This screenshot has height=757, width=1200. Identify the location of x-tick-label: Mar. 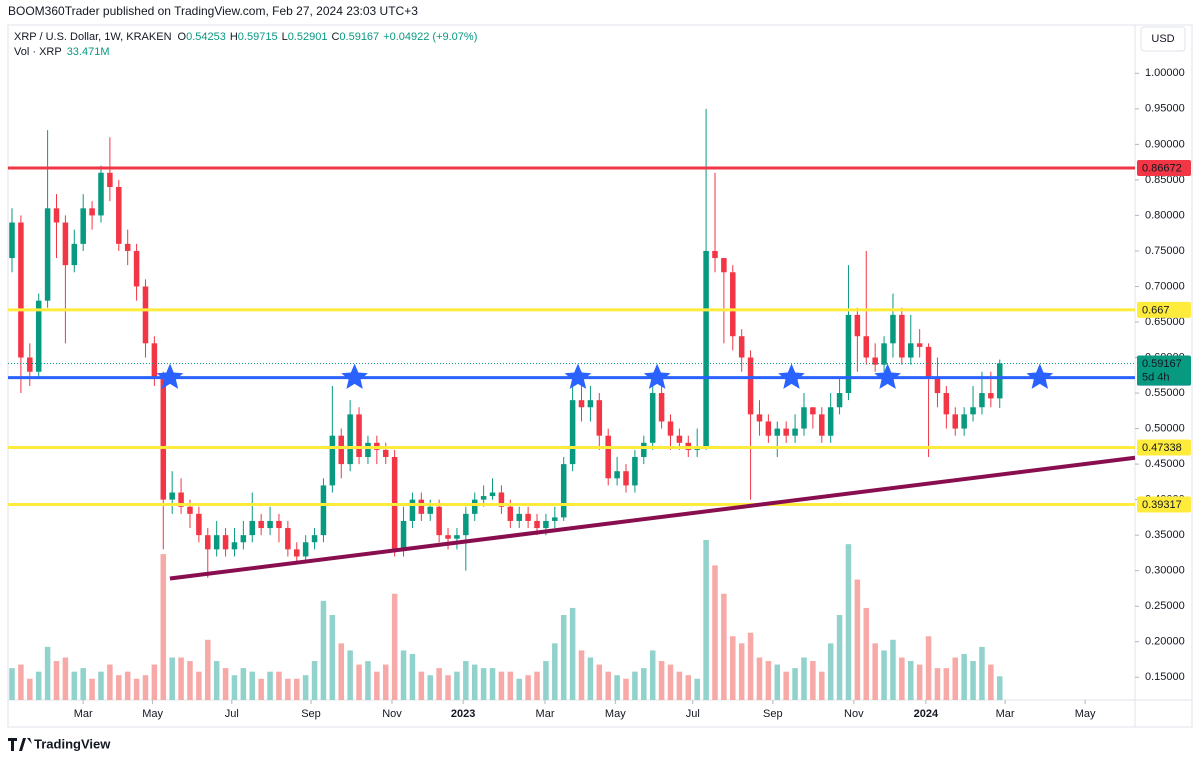
(1005, 714).